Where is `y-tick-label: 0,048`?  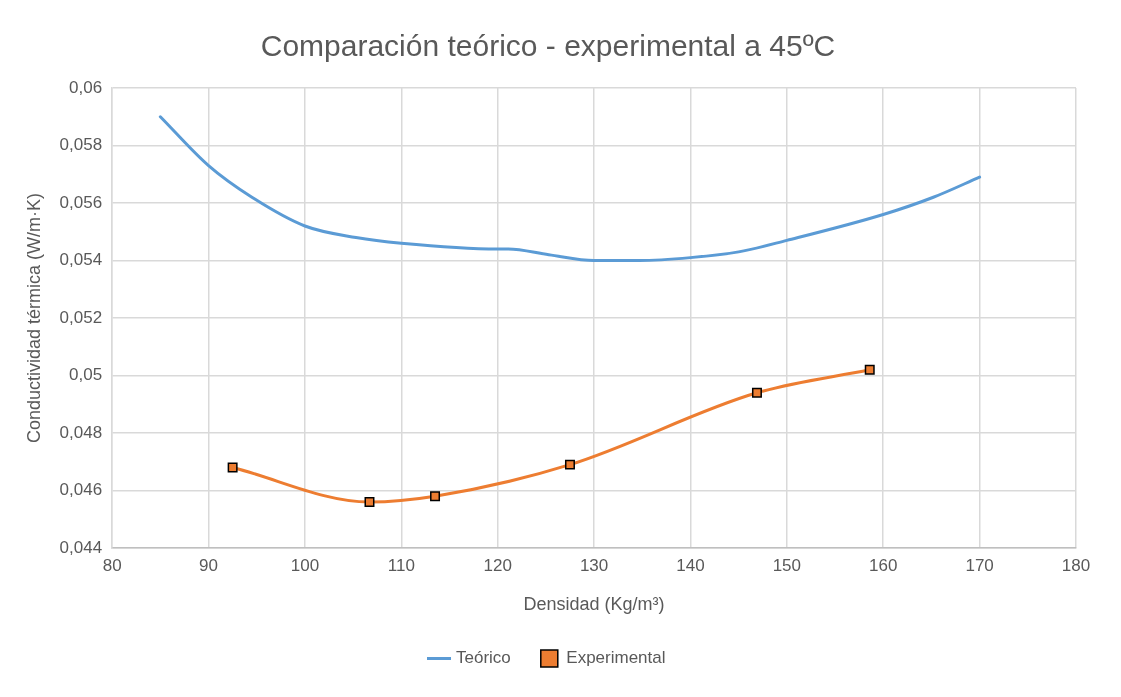
y-tick-label: 0,048 is located at coordinates (81, 432).